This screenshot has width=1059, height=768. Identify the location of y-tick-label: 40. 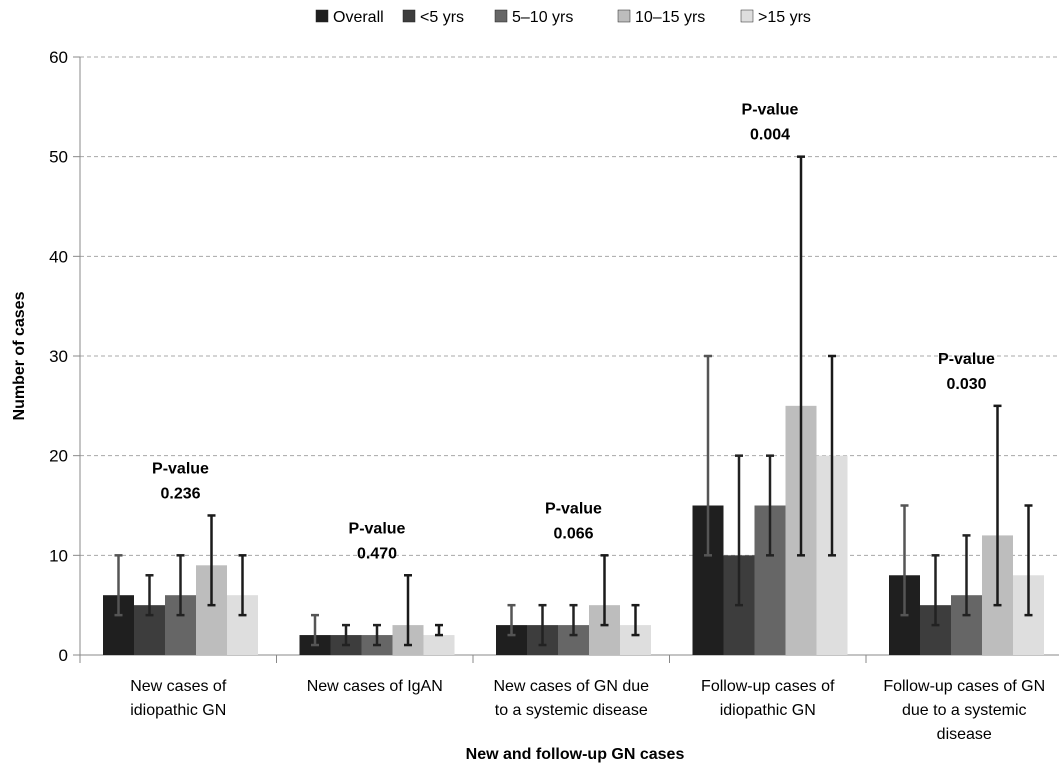
(58, 256).